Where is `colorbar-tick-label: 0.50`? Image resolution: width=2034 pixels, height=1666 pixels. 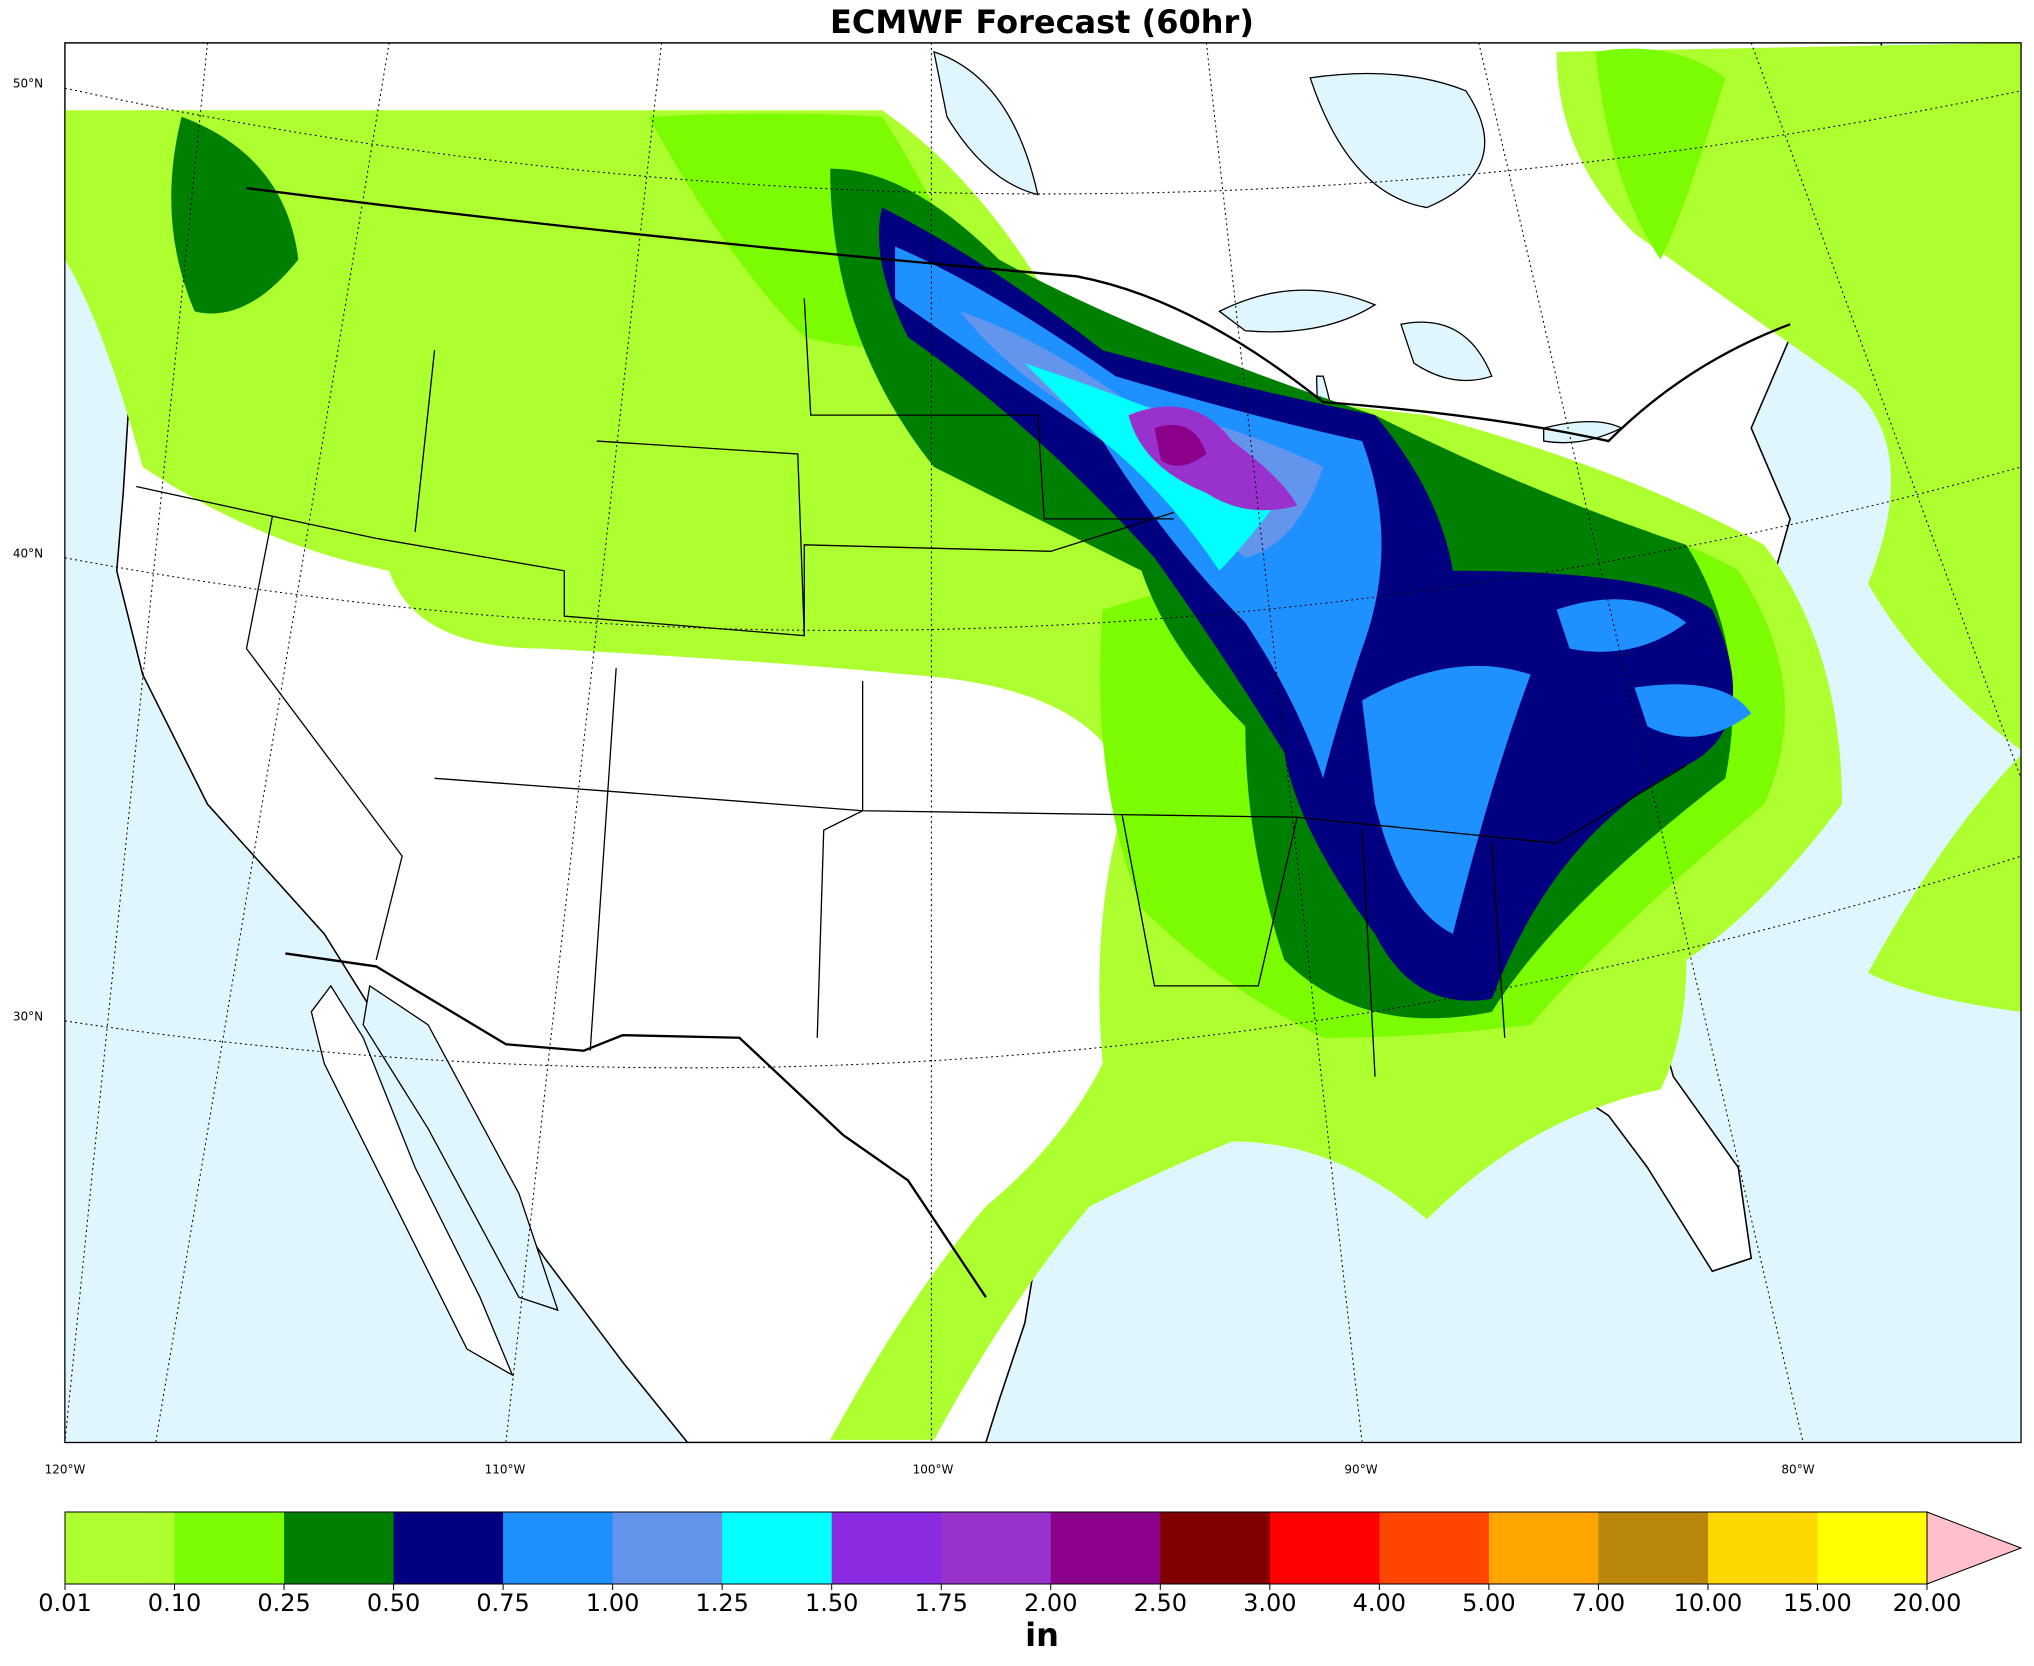
colorbar-tick-label: 0.50 is located at coordinates (393, 1603).